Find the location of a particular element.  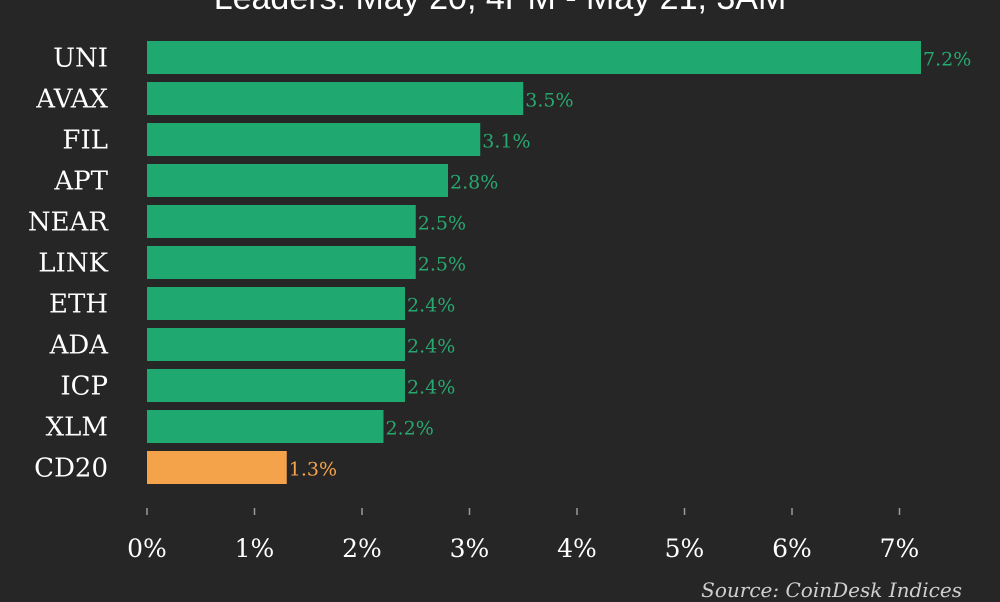

value-label-icp: 2.4% is located at coordinates (431, 388).